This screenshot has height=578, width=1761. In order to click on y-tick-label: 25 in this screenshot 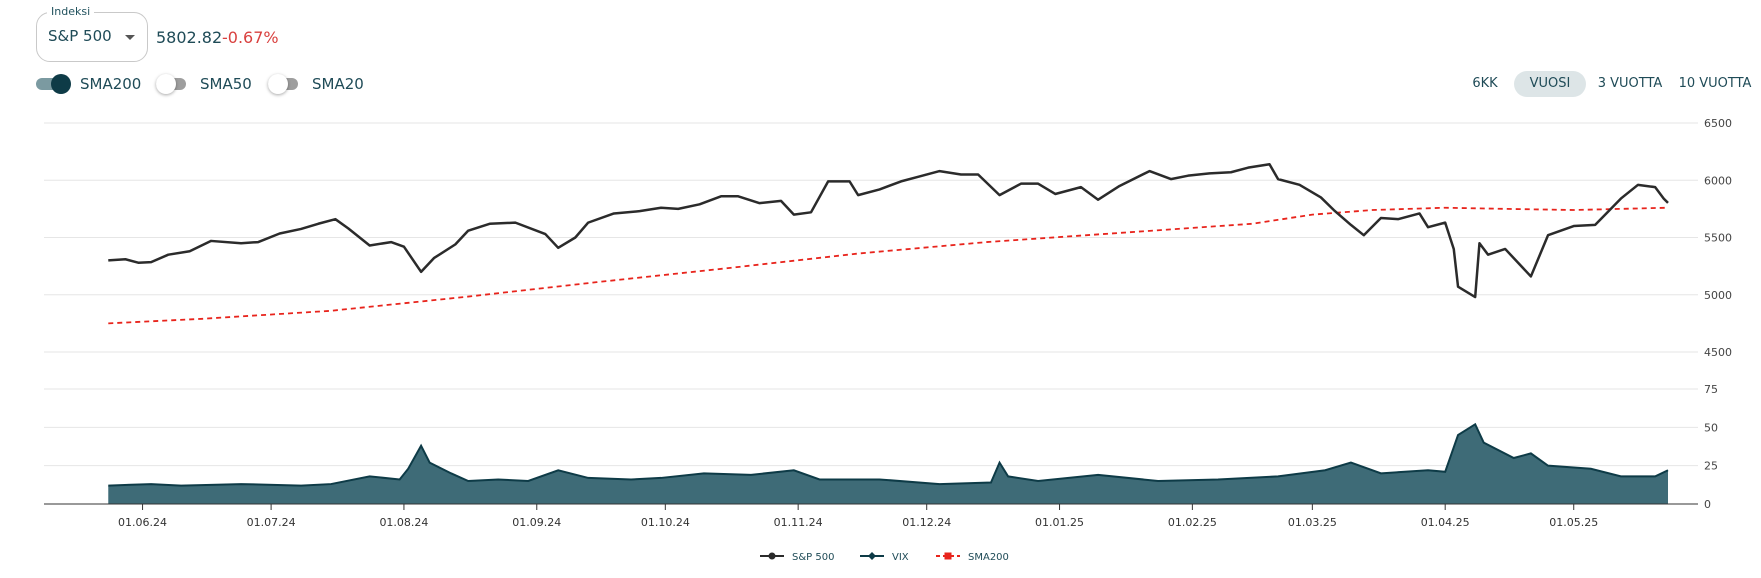, I will do `click(1711, 466)`.